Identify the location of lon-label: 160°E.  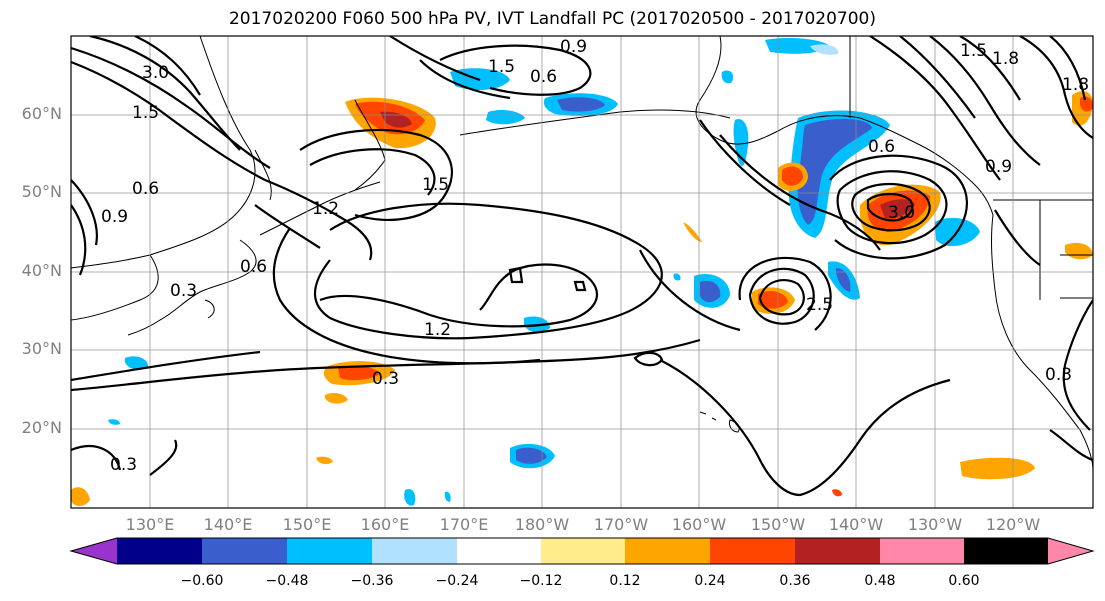
(385, 524).